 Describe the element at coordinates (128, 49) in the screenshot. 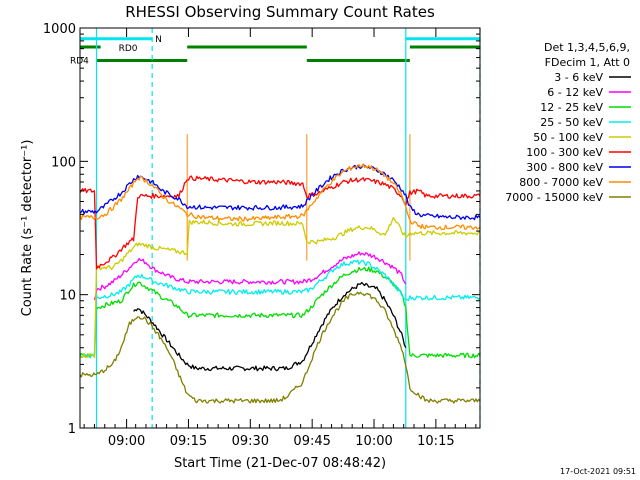

I see `flag-label-rd0: RD0` at that location.